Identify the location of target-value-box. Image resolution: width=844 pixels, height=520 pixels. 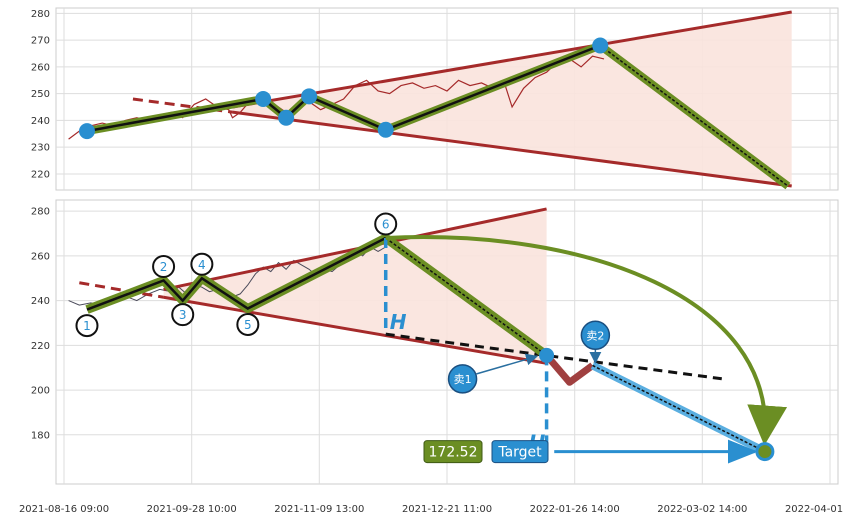
(453, 452).